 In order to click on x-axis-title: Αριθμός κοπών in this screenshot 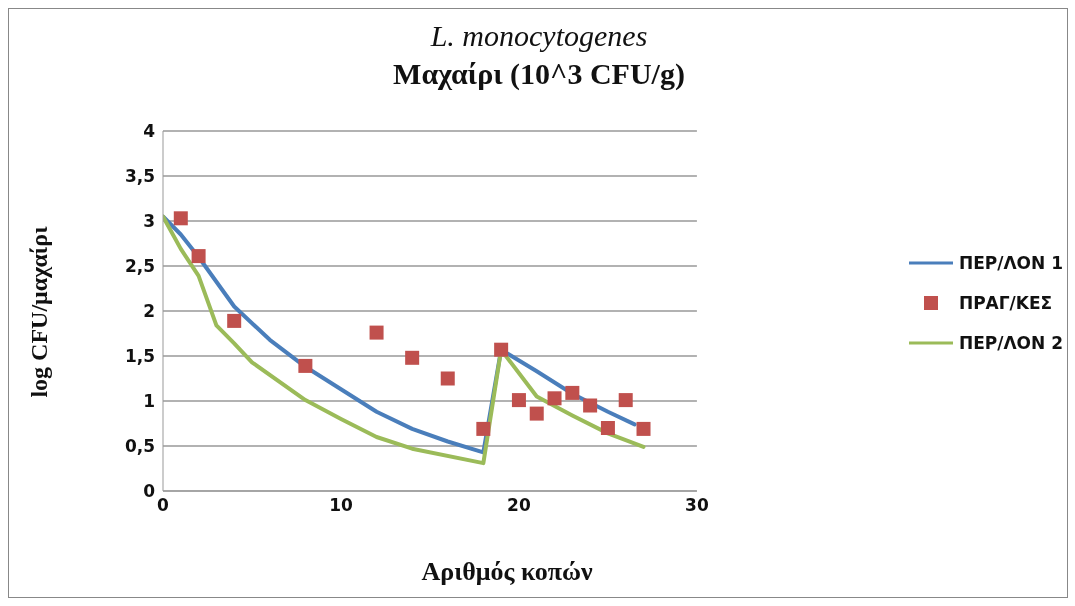, I will do `click(507, 572)`.